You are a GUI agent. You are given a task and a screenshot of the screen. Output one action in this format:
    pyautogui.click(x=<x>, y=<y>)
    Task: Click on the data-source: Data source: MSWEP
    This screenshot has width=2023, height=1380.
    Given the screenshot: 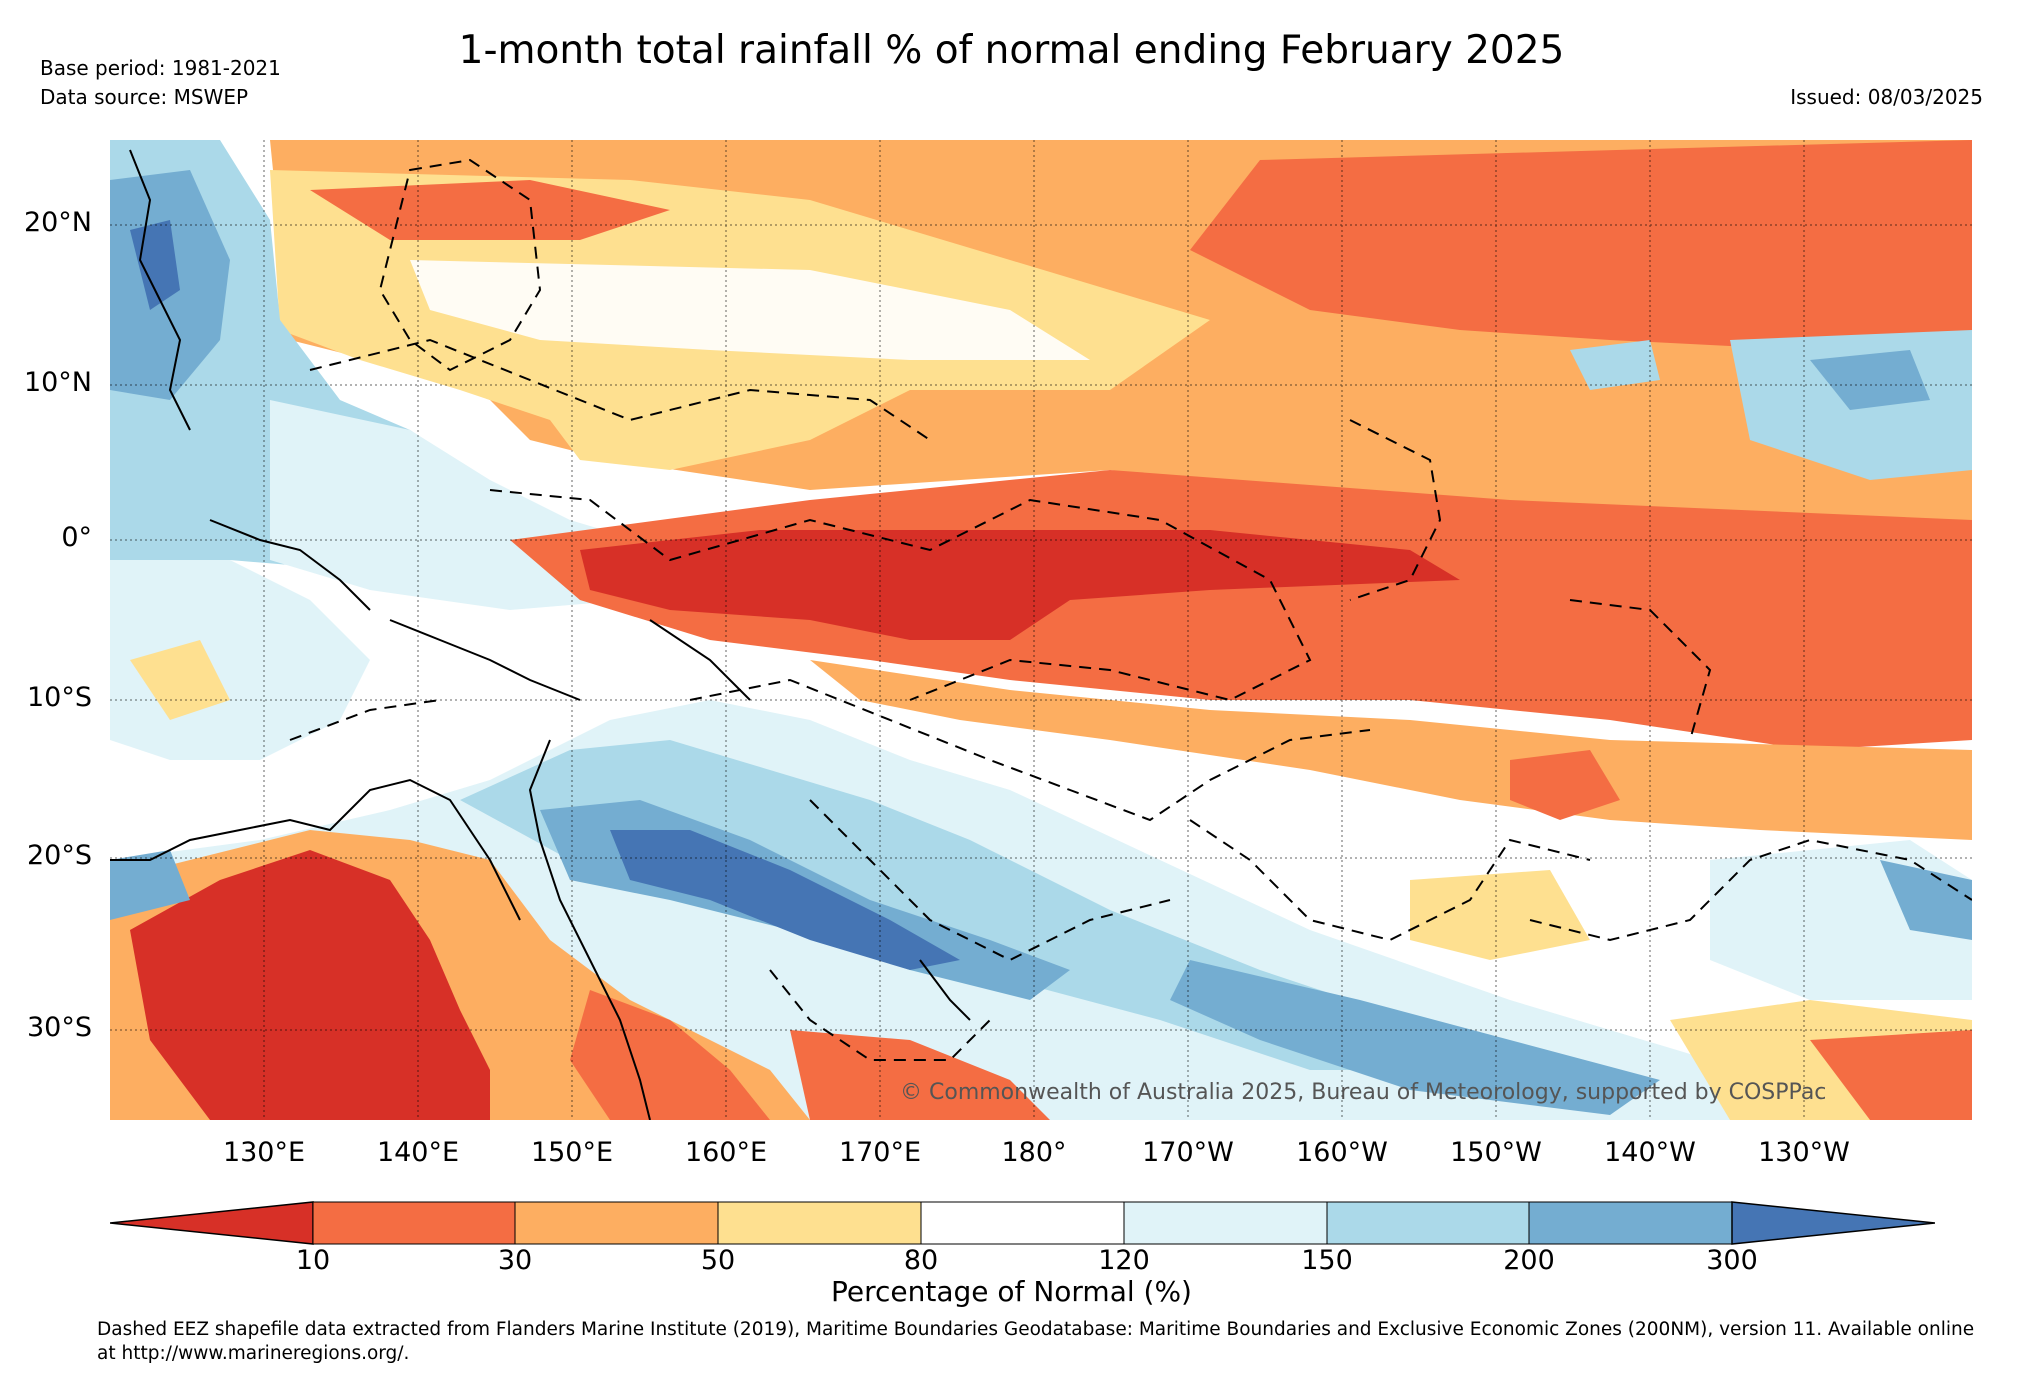 What is the action you would take?
    pyautogui.click(x=144, y=97)
    